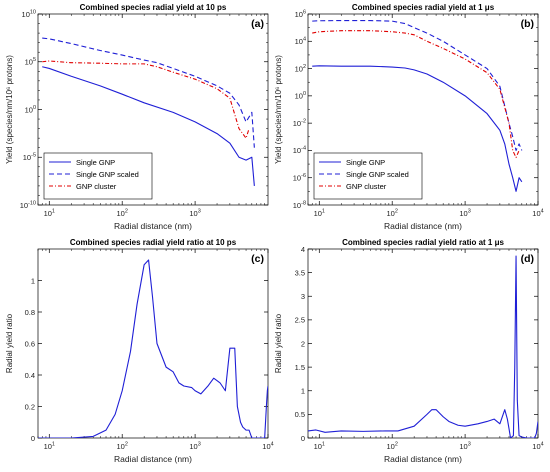 Image resolution: width=550 pixels, height=472 pixels. What do you see at coordinates (300, 69) in the screenshot?
I see `y-tick-label: 10²` at bounding box center [300, 69].